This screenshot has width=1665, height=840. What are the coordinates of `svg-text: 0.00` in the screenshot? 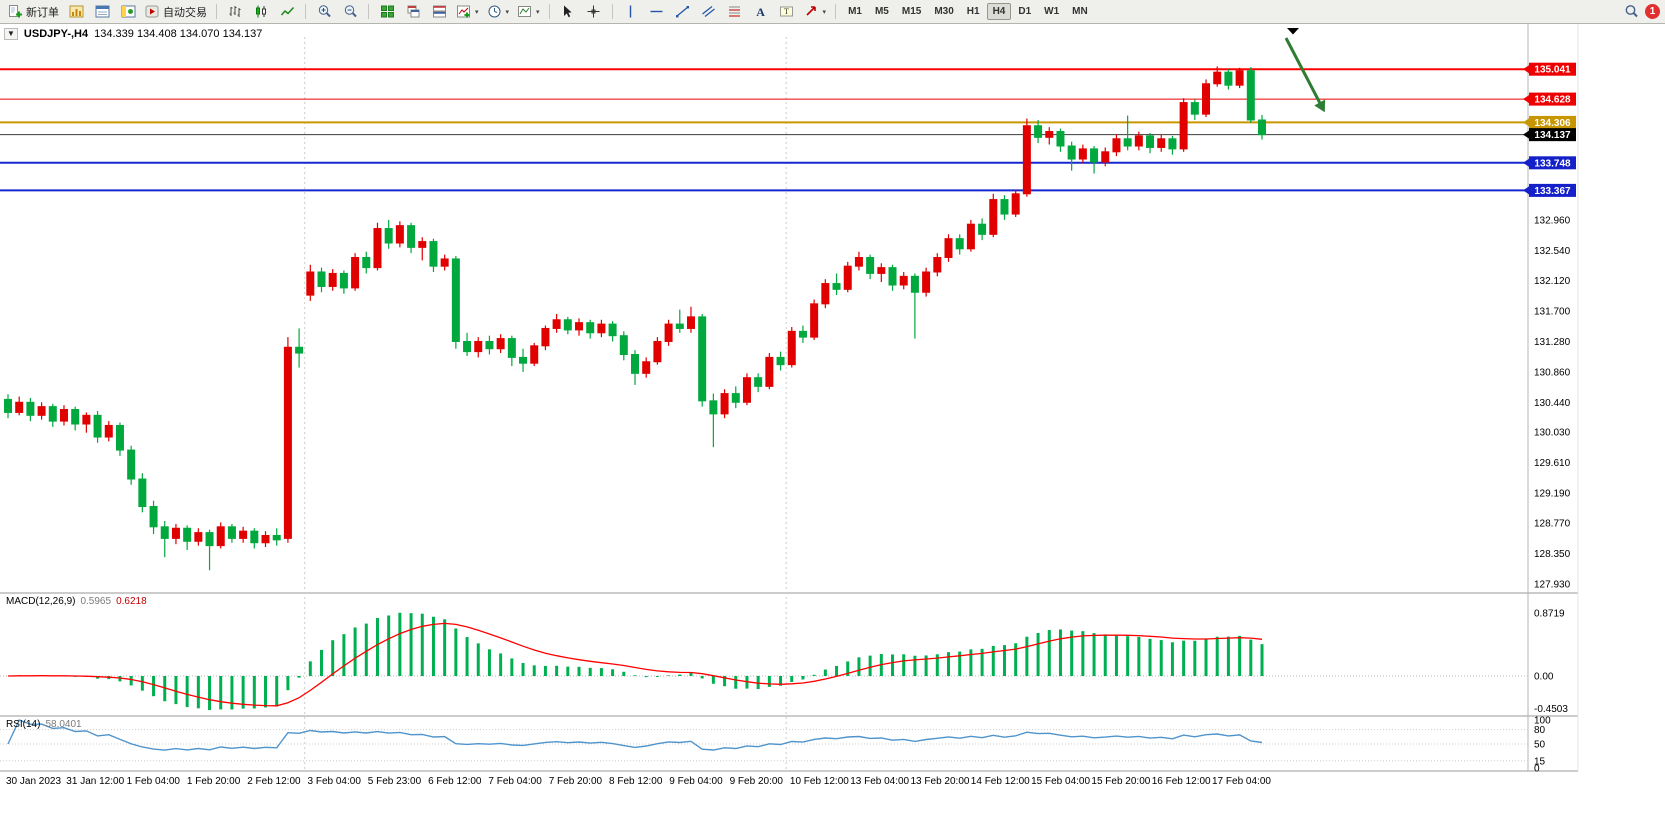 It's located at (1544, 677).